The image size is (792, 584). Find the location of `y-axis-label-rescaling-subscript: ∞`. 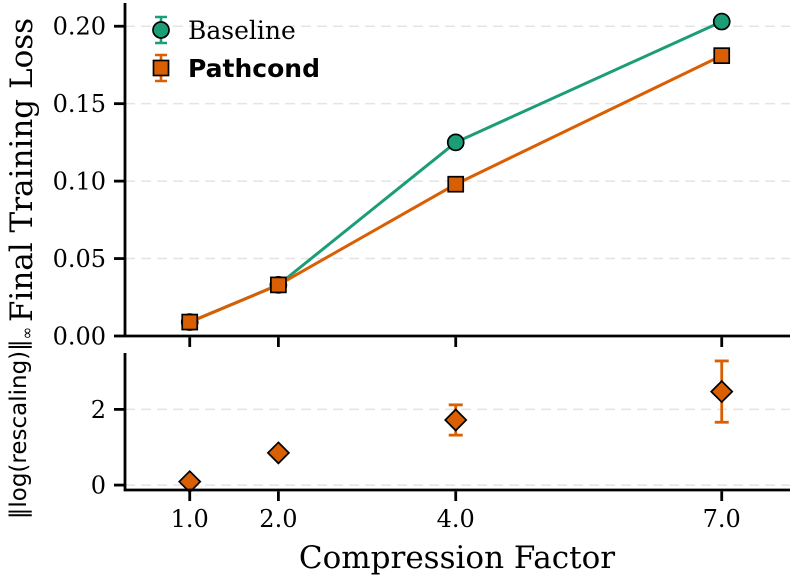

y-axis-label-rescaling-subscript: ∞ is located at coordinates (26, 333).